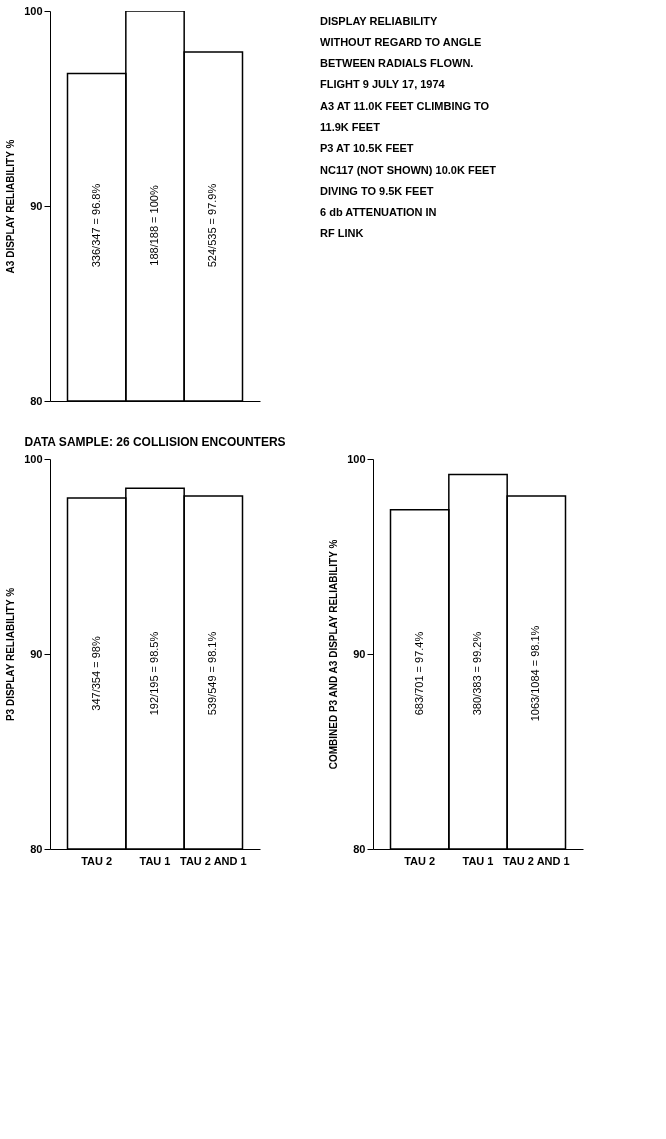 Image resolution: width=666 pixels, height=1139 pixels. What do you see at coordinates (154, 673) in the screenshot?
I see `text: 192/195 = 98.5%` at bounding box center [154, 673].